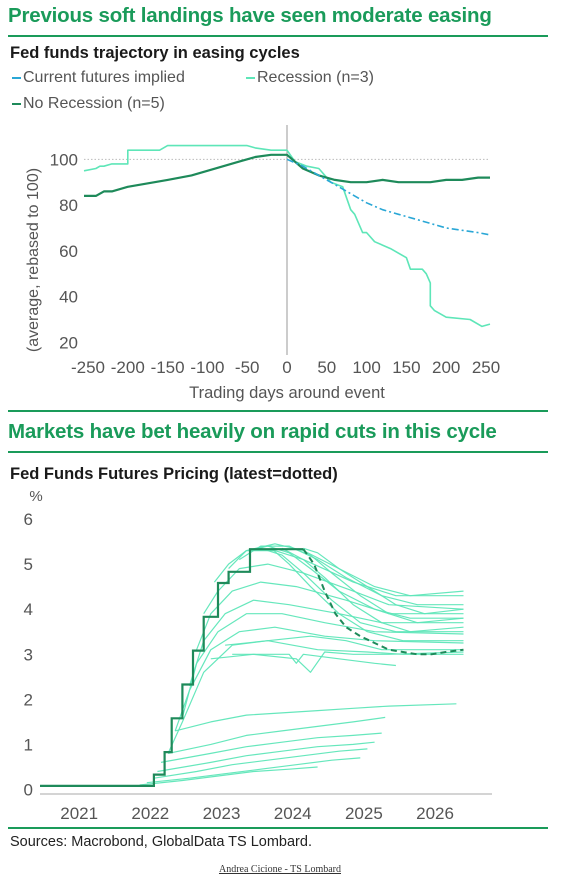 The height and width of the screenshot is (885, 577). I want to click on x-tick-label: 2024, so click(293, 813).